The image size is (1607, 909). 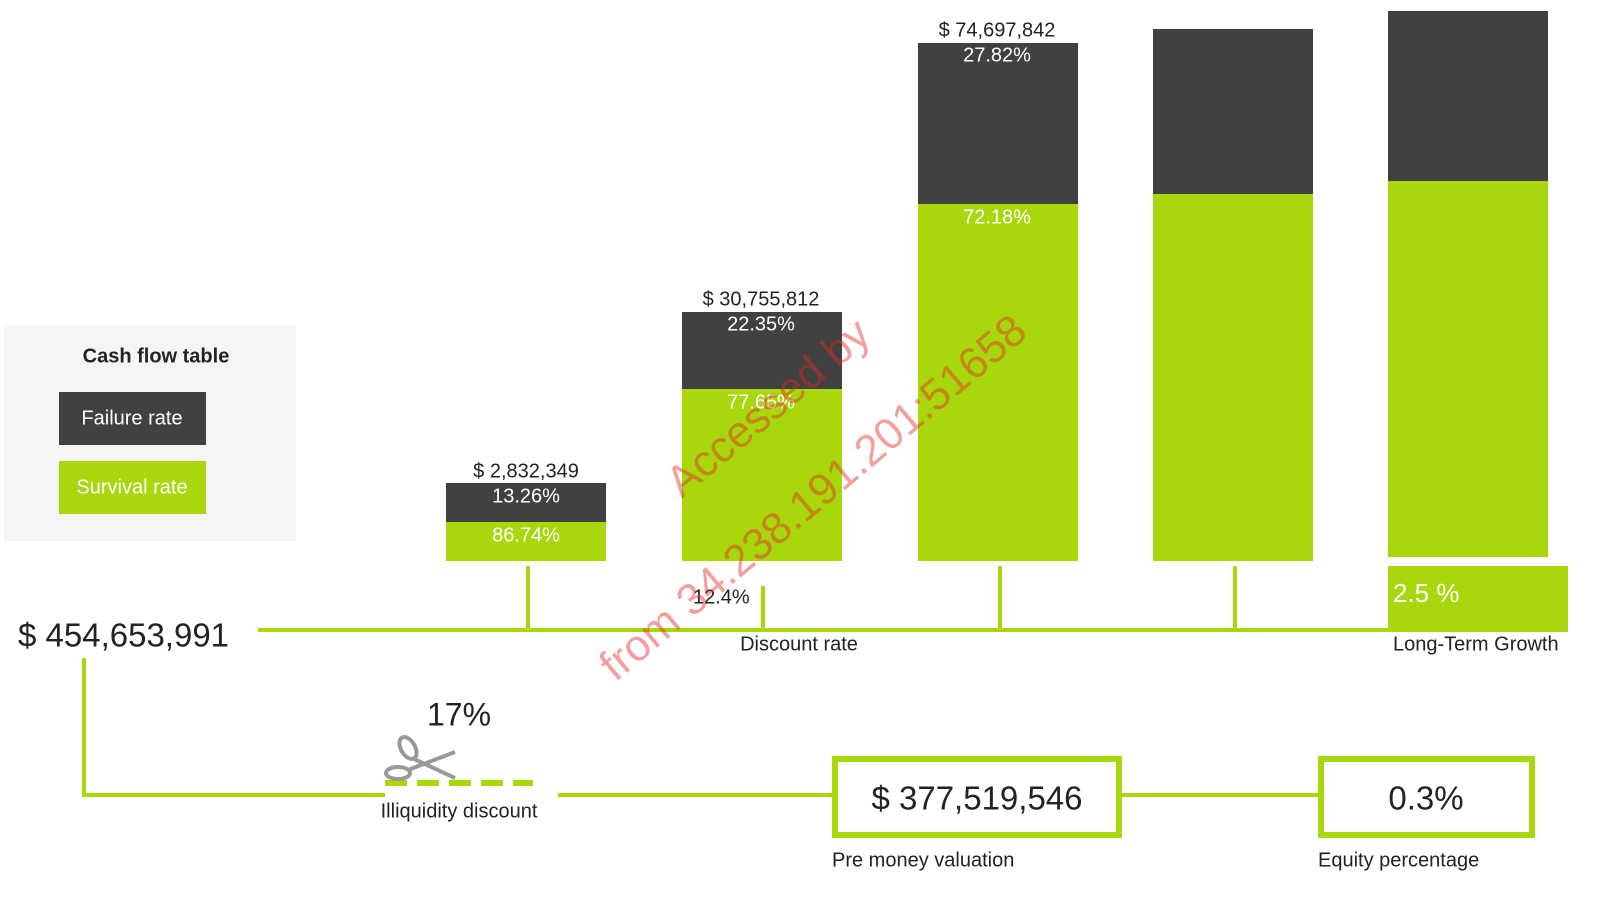 I want to click on column-total: $ 74,697,842, so click(x=997, y=30).